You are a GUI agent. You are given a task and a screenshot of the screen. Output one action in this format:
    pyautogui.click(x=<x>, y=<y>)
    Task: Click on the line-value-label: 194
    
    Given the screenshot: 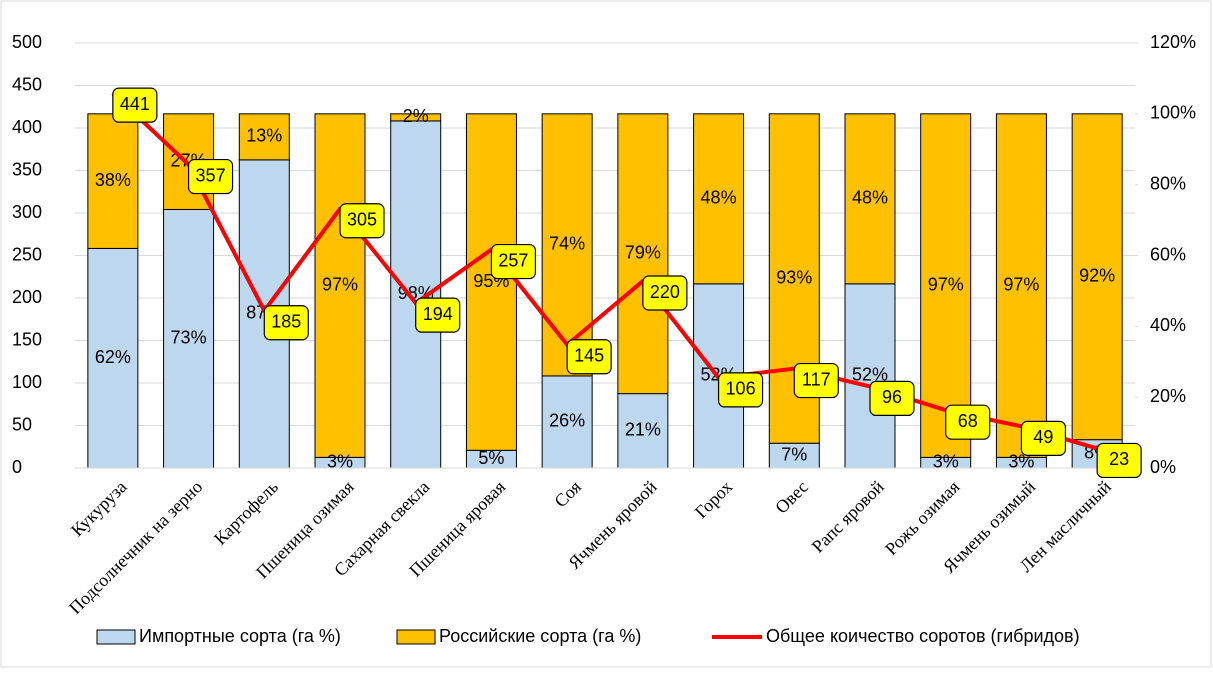 What is the action you would take?
    pyautogui.click(x=438, y=314)
    